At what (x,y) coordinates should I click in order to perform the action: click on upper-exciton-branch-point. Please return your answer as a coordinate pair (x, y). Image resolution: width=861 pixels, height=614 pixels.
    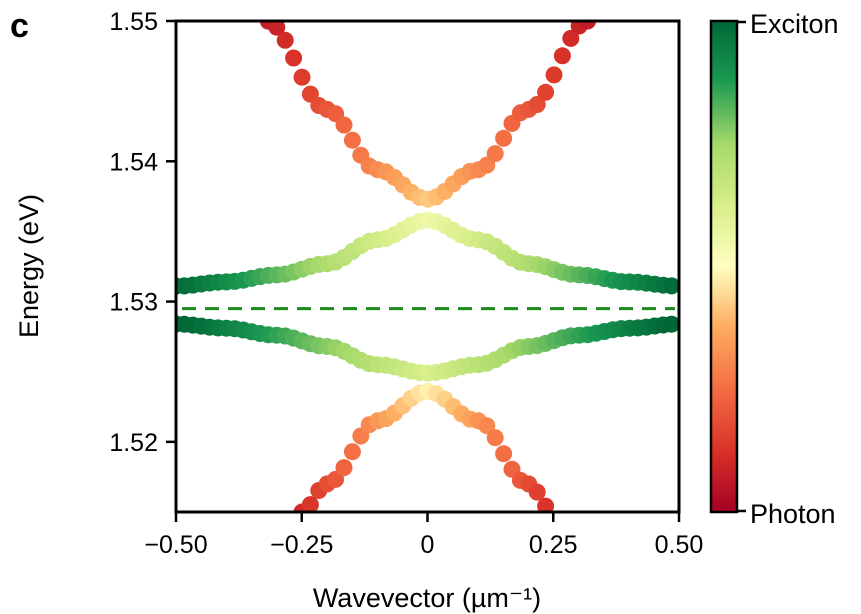
    Looking at the image, I should click on (671, 286).